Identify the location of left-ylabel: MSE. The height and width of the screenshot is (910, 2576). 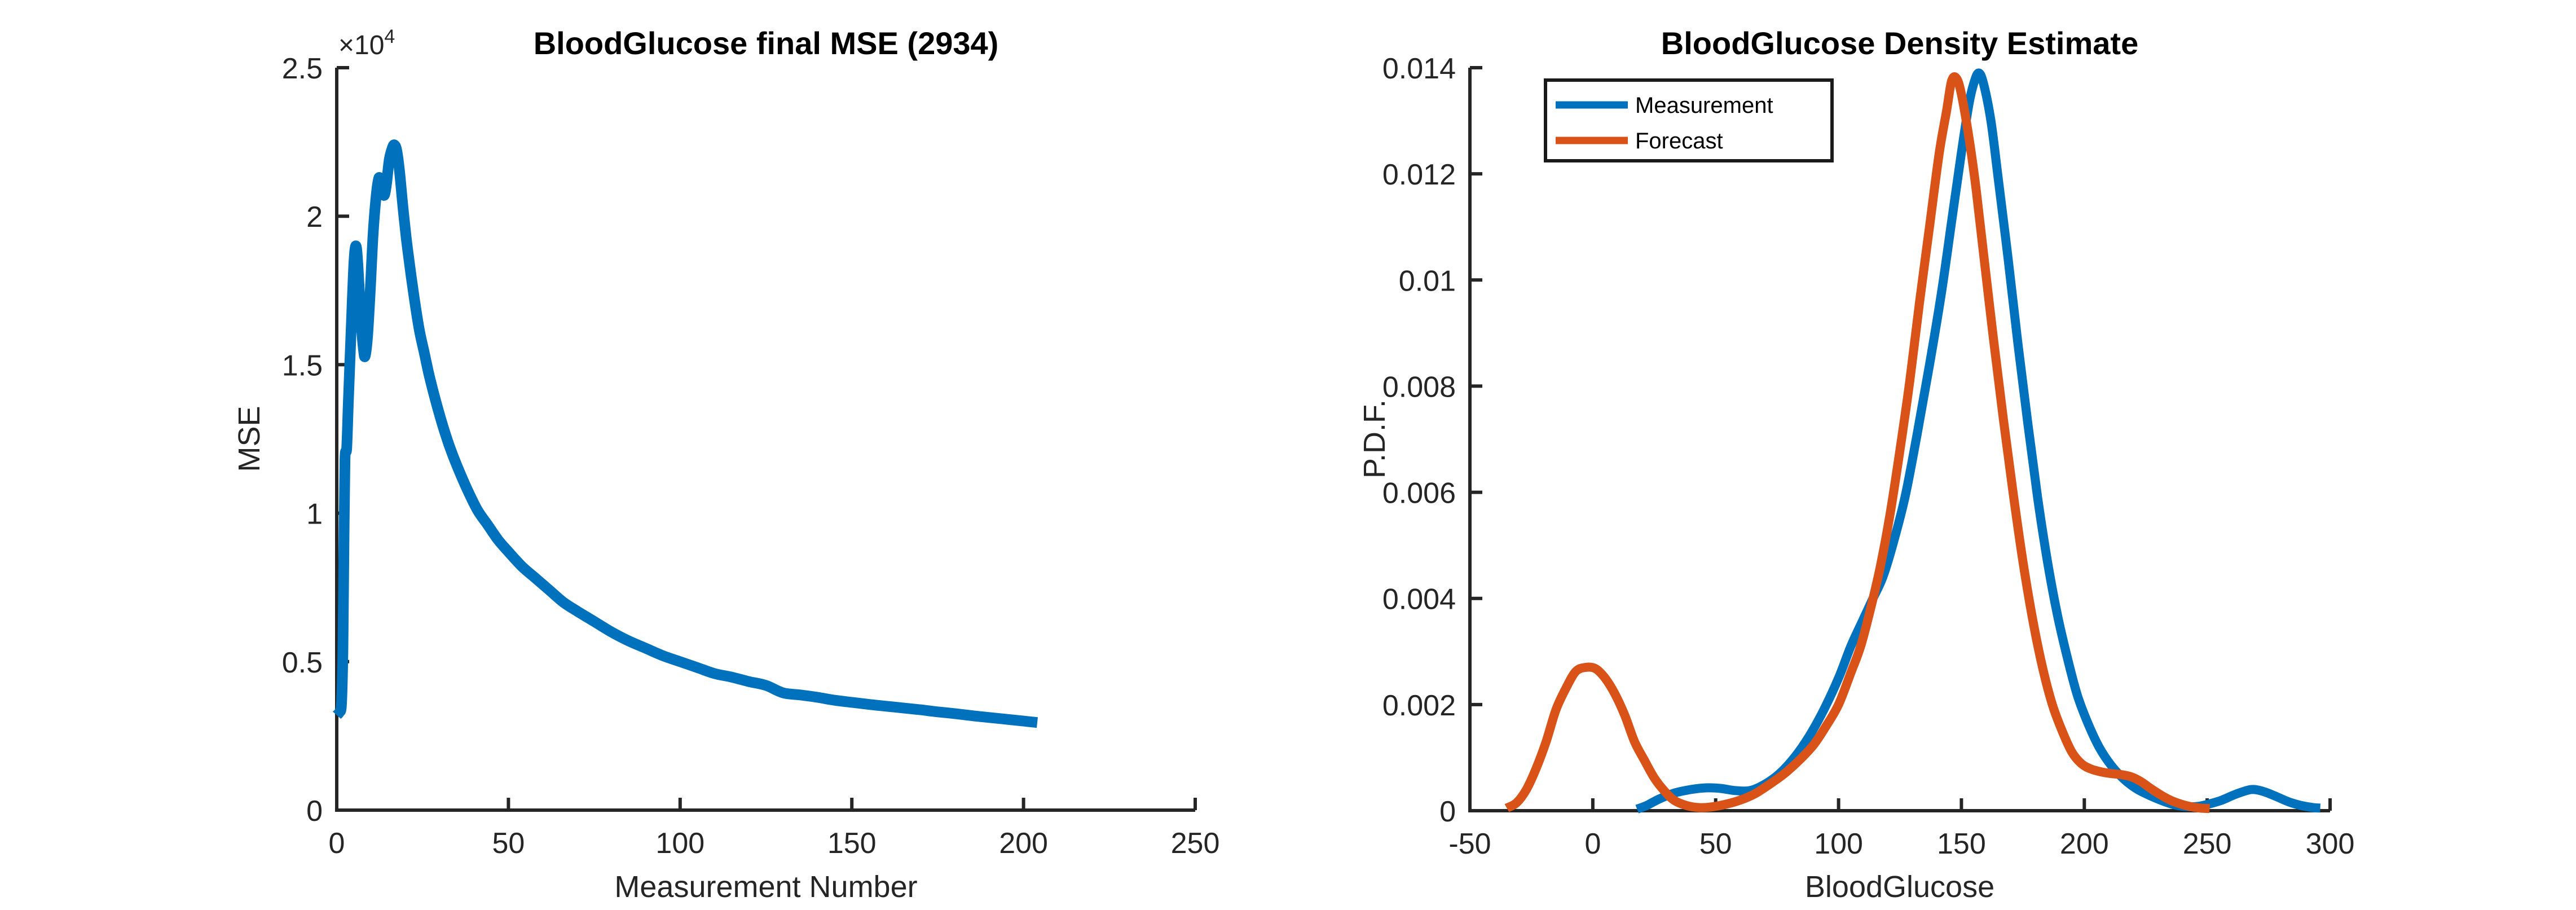
(249, 439).